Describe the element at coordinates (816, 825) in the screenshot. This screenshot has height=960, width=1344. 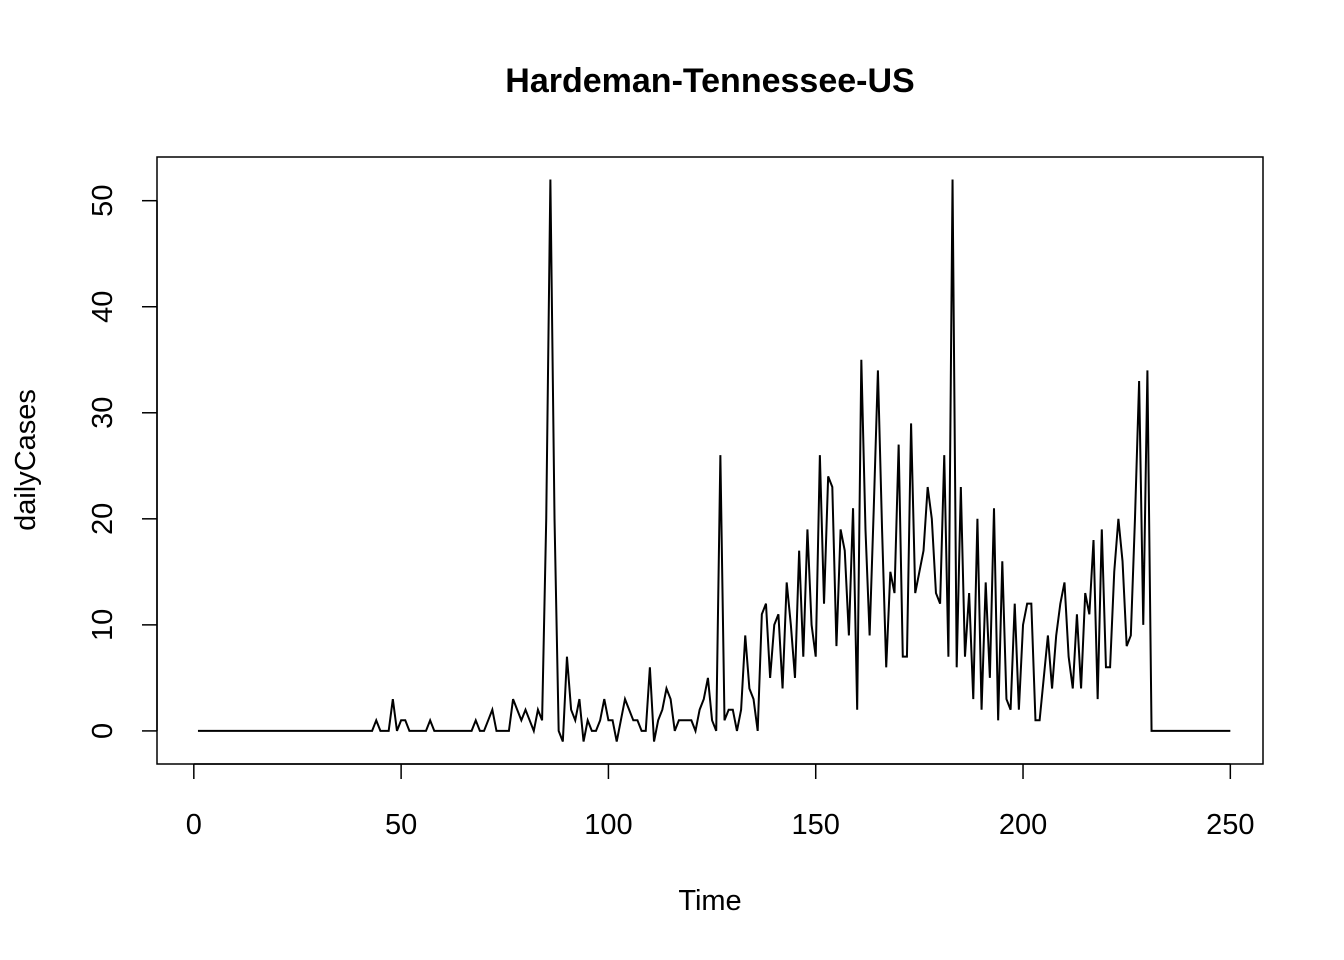
I see `x-tick-label: 150` at that location.